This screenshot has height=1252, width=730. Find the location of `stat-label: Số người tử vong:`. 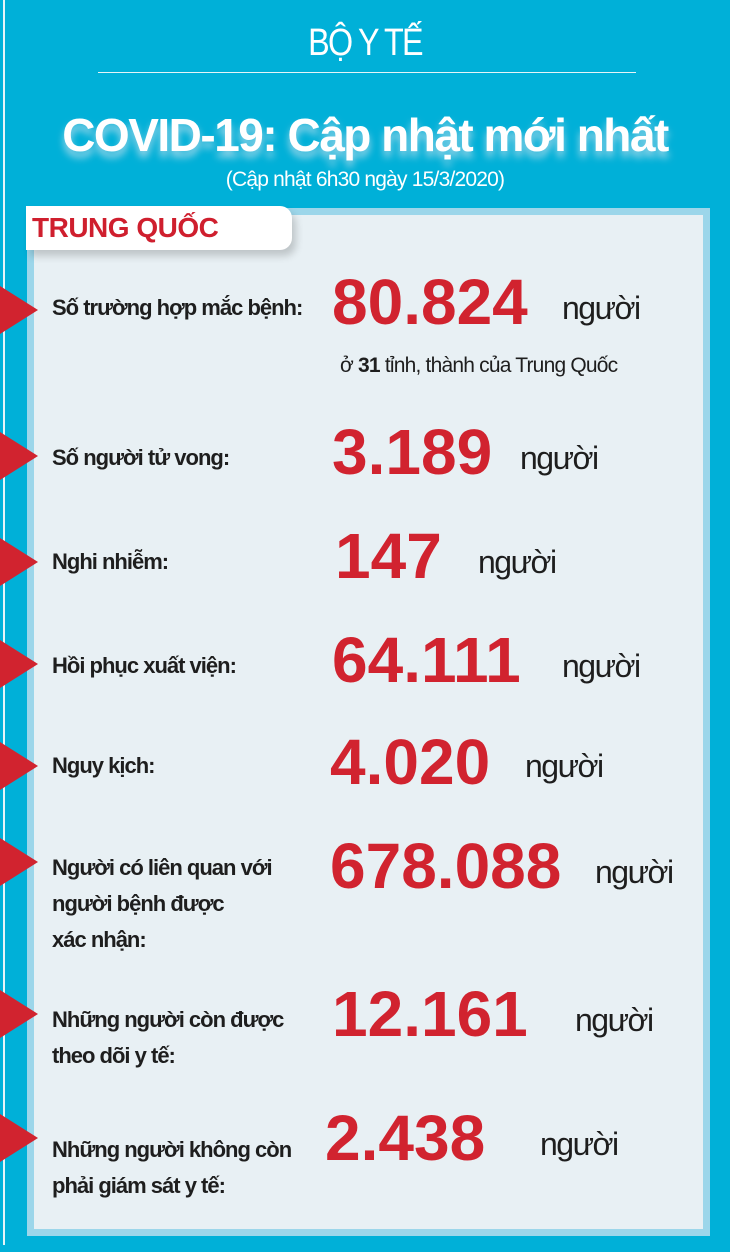

stat-label: Số người tử vong: is located at coordinates (141, 457).